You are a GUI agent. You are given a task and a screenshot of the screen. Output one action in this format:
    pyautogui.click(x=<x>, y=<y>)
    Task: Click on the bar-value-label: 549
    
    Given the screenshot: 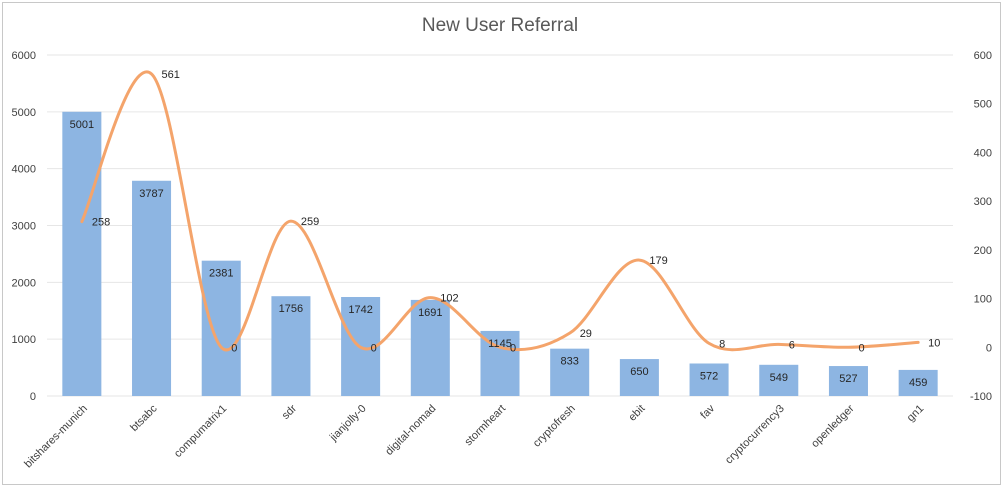 What is the action you would take?
    pyautogui.click(x=779, y=378)
    